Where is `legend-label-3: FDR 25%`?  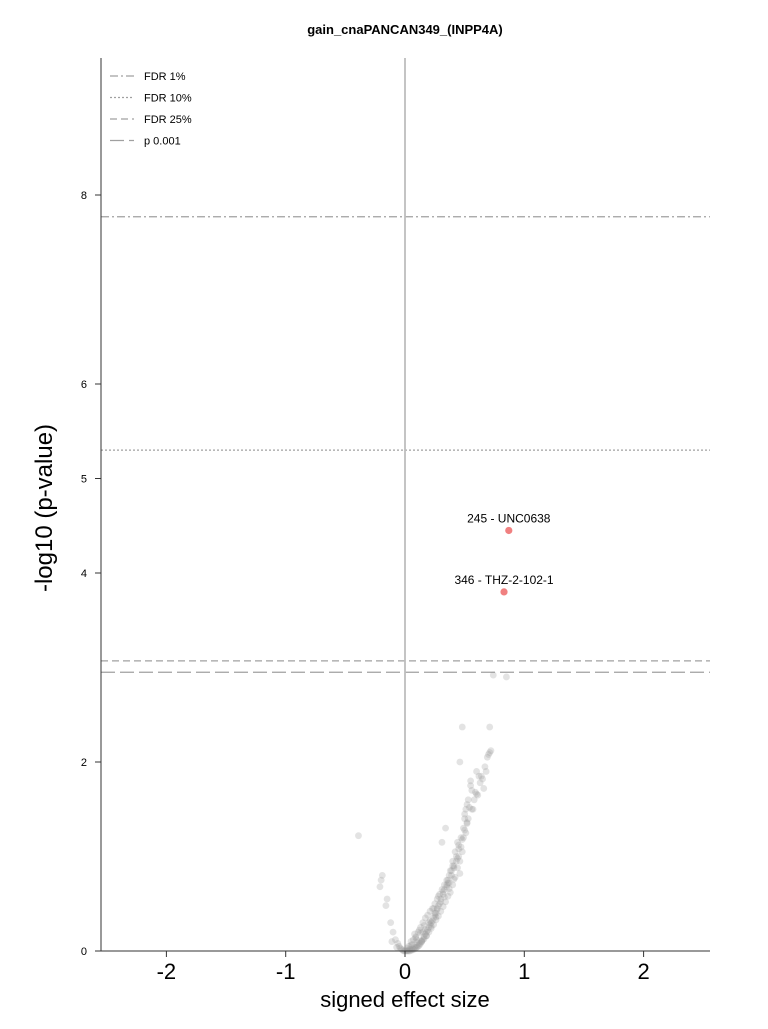
legend-label-3: FDR 25% is located at coordinates (168, 120).